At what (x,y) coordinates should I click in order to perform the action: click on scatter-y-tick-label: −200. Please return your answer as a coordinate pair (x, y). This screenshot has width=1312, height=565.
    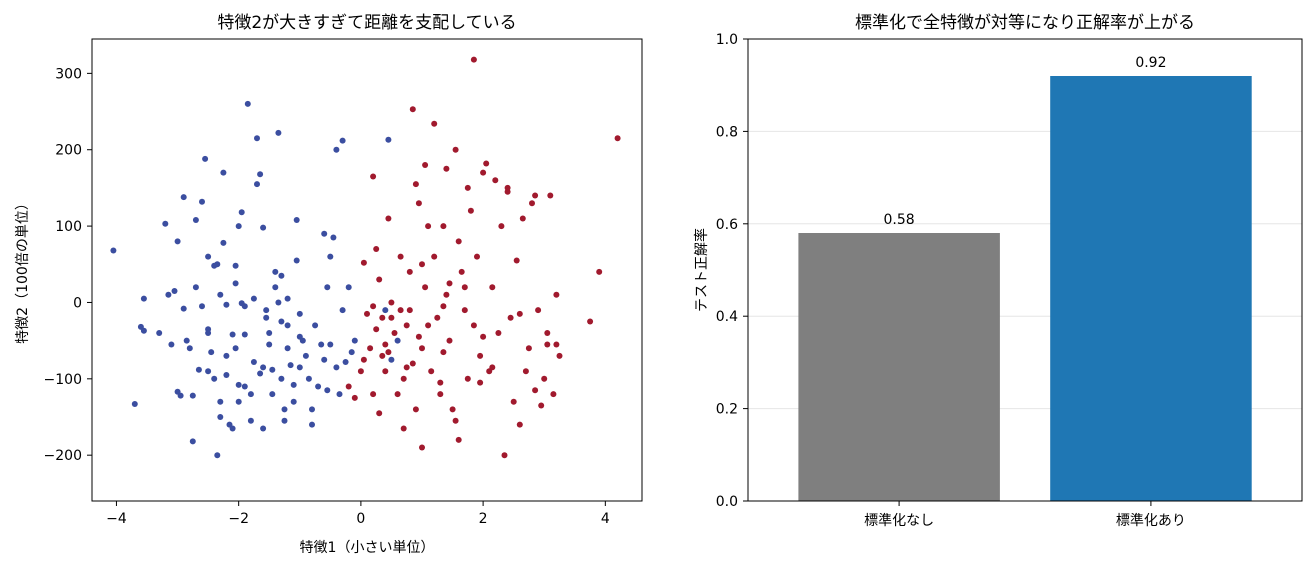
    Looking at the image, I should click on (63, 456).